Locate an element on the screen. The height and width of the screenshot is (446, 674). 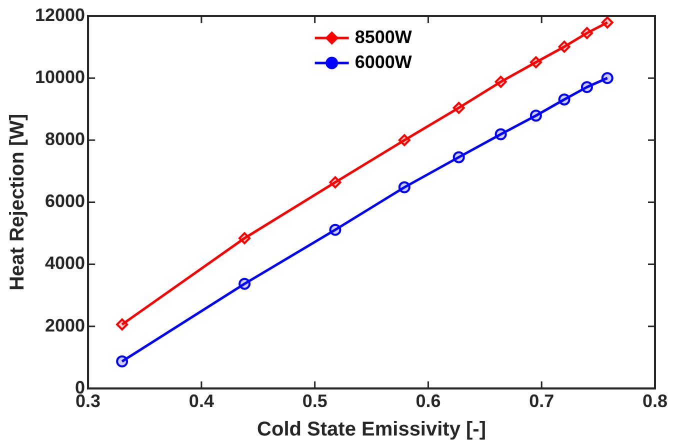
y-tick-label: 8000 is located at coordinates (65, 139).